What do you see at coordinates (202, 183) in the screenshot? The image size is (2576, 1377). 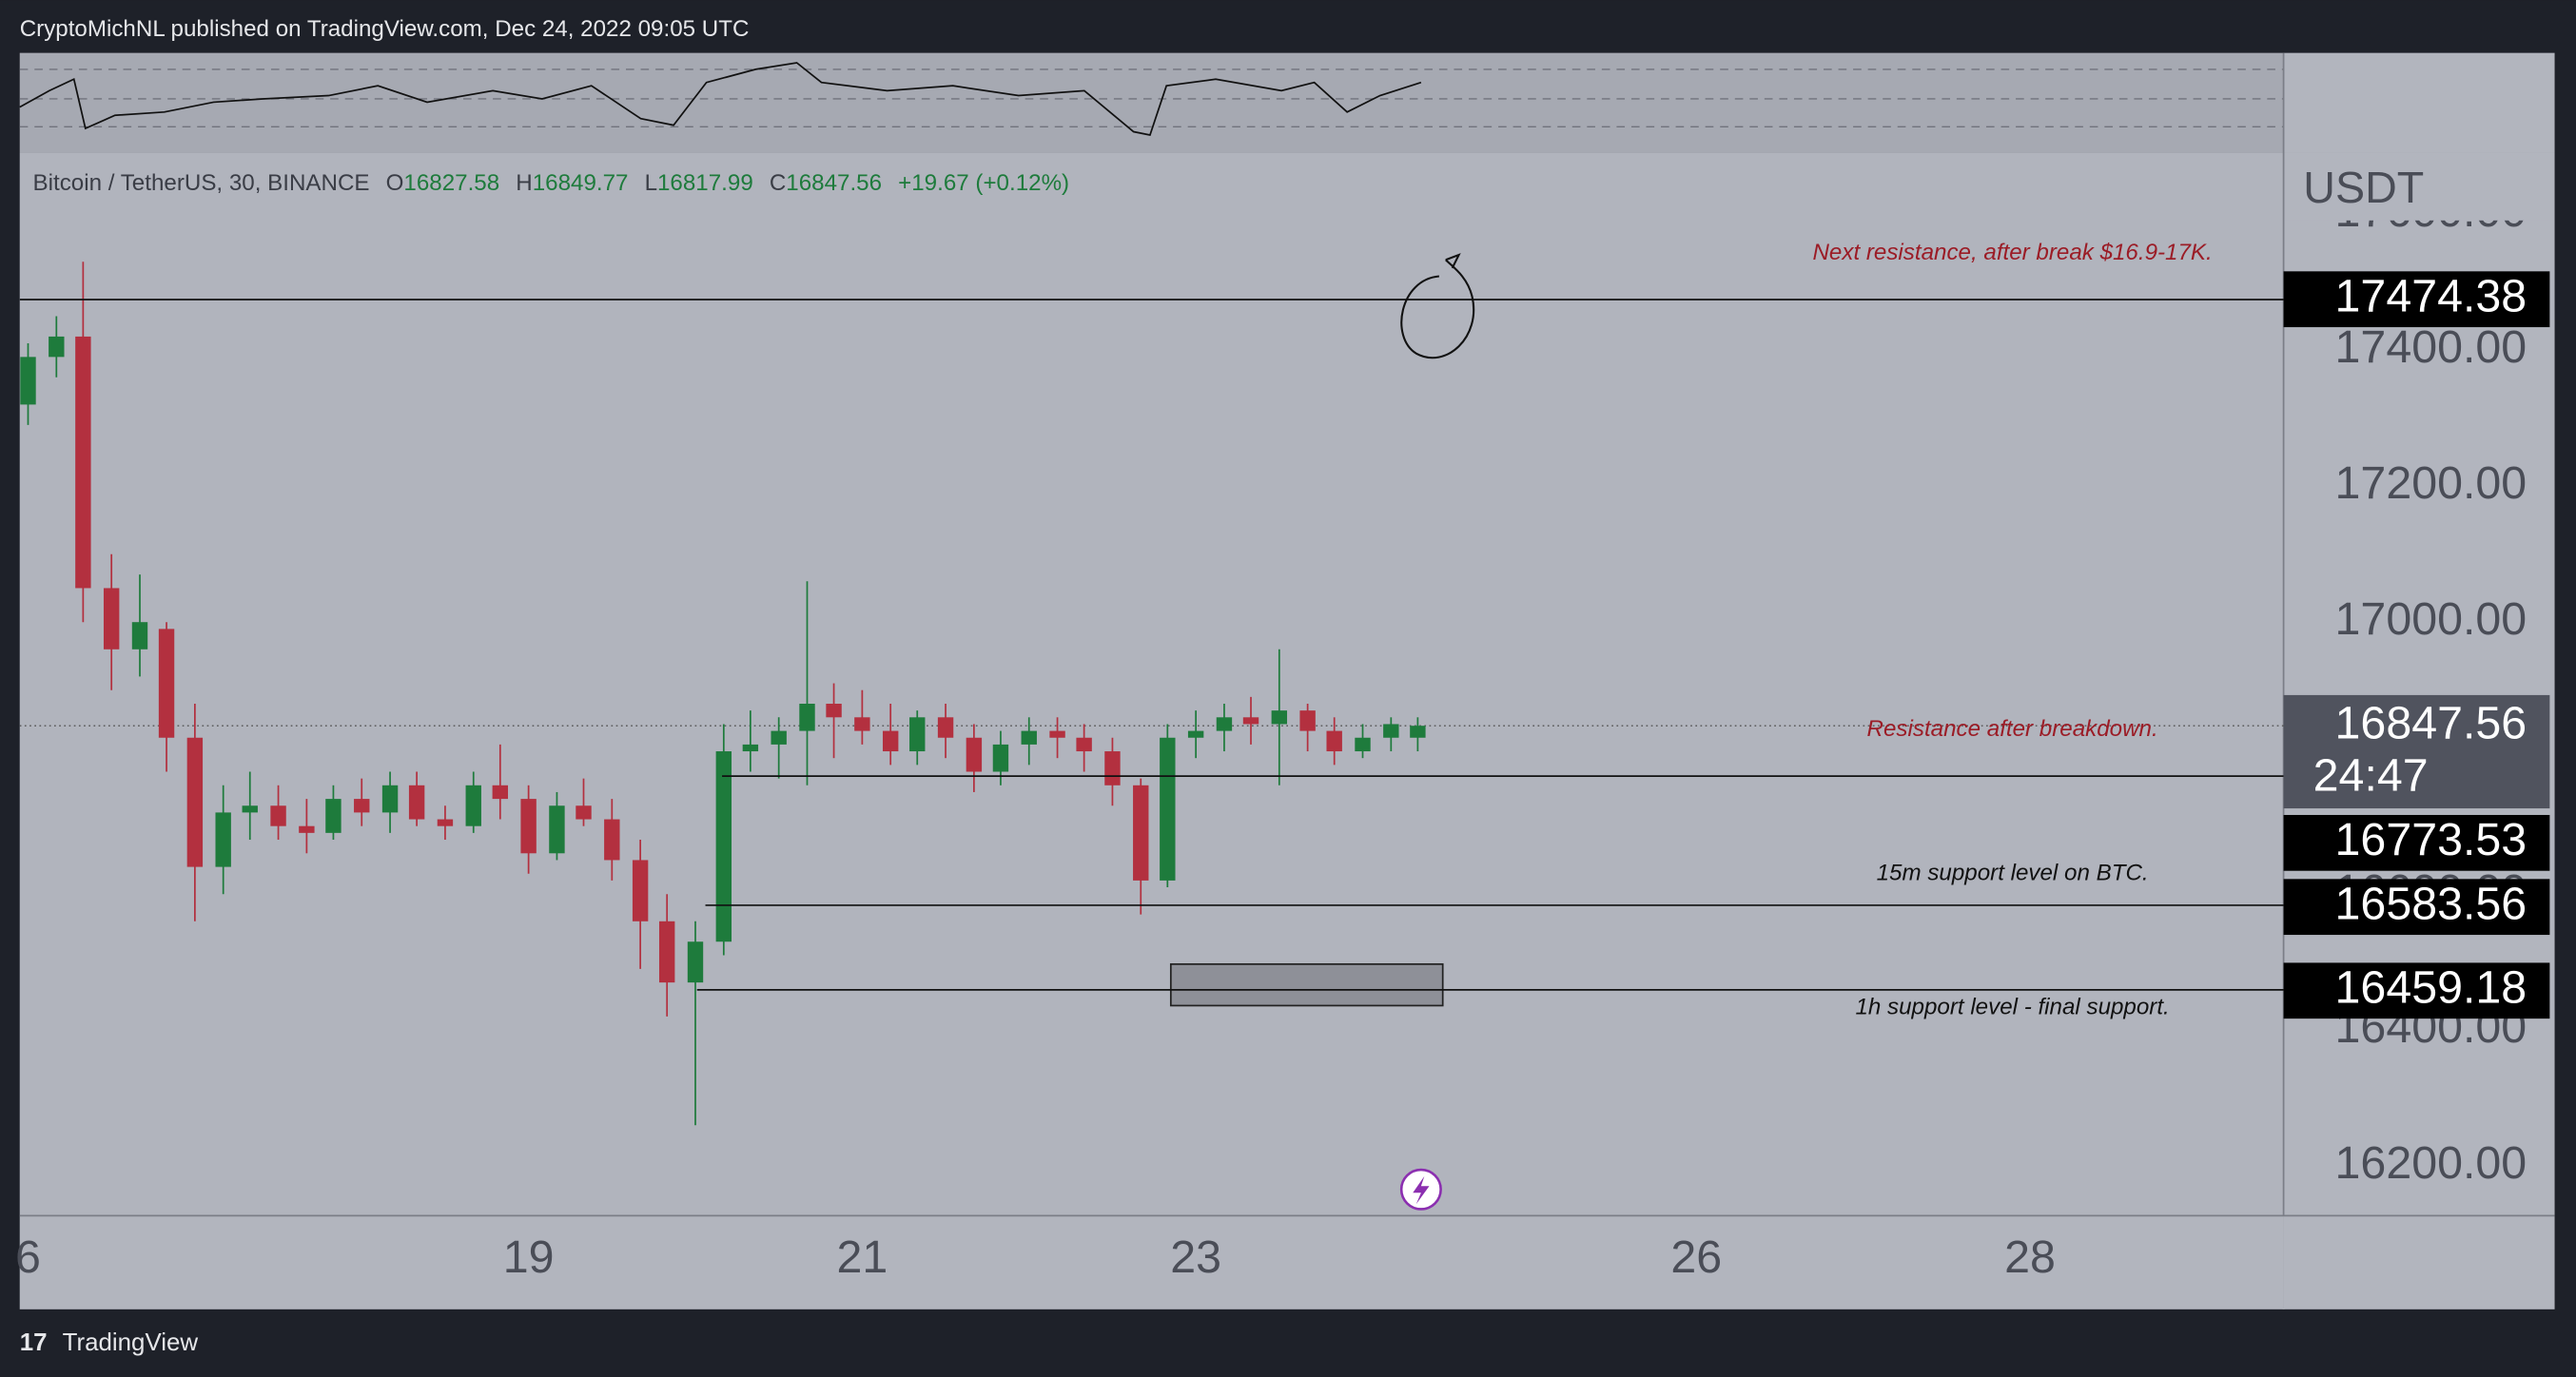 I see `symbol: Bitcoin / TetherUS, 30, BINANCE` at bounding box center [202, 183].